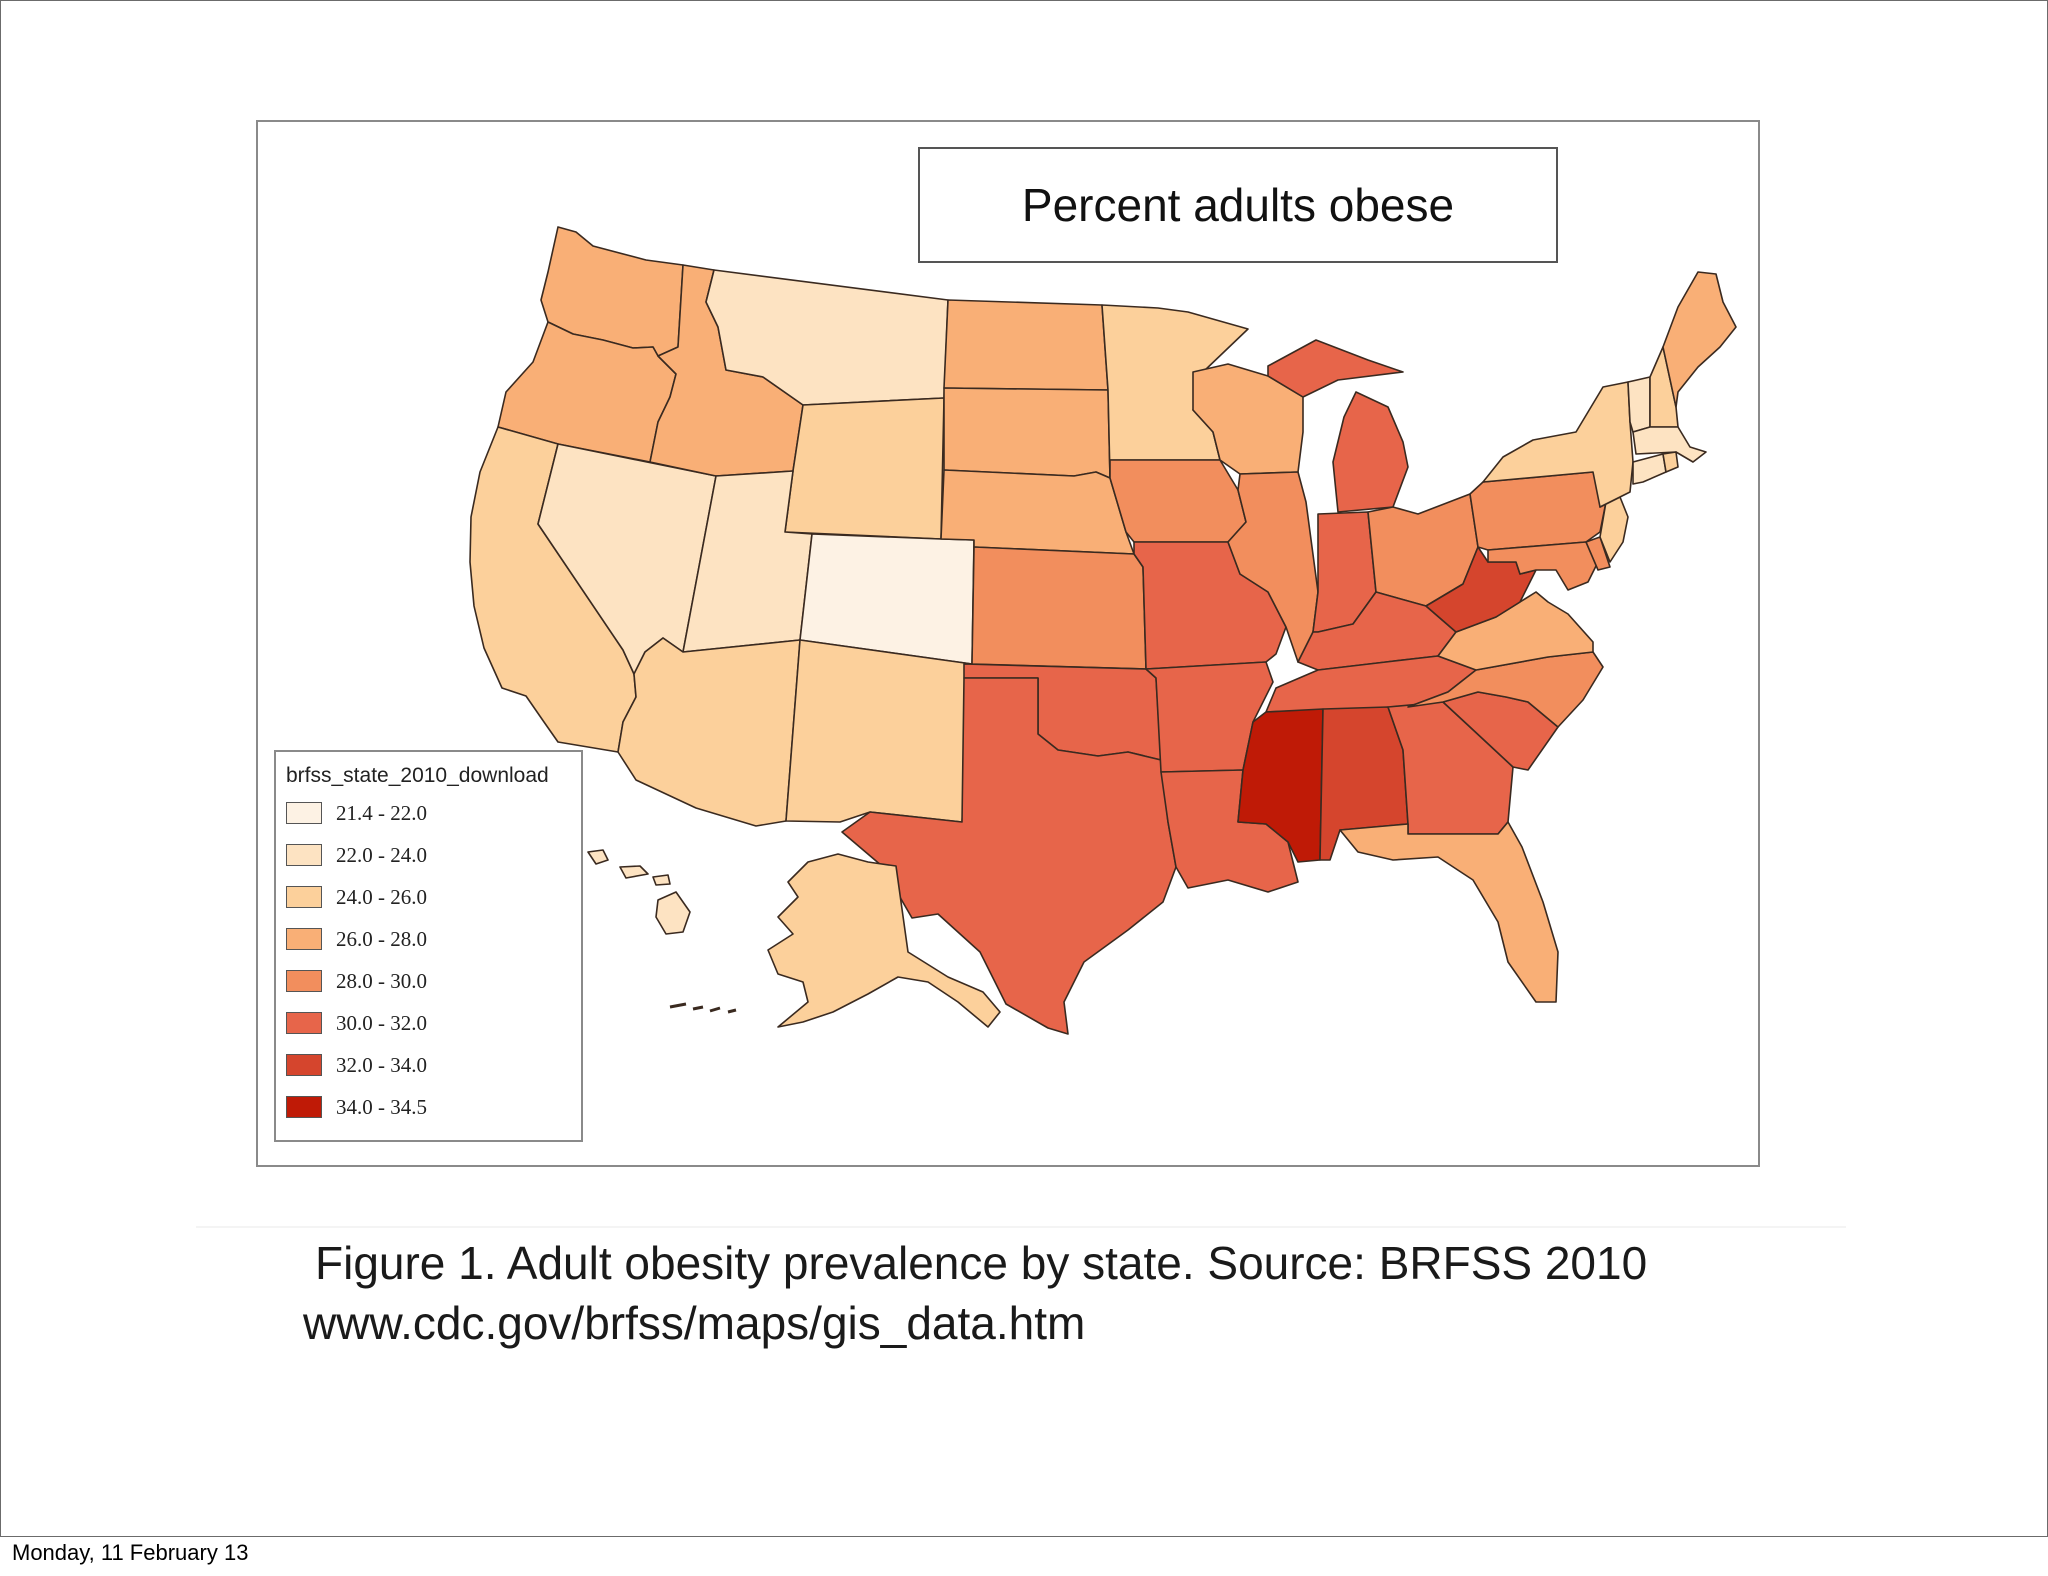 The image size is (2048, 1576). I want to click on state-new-hampshire, so click(1664, 387).